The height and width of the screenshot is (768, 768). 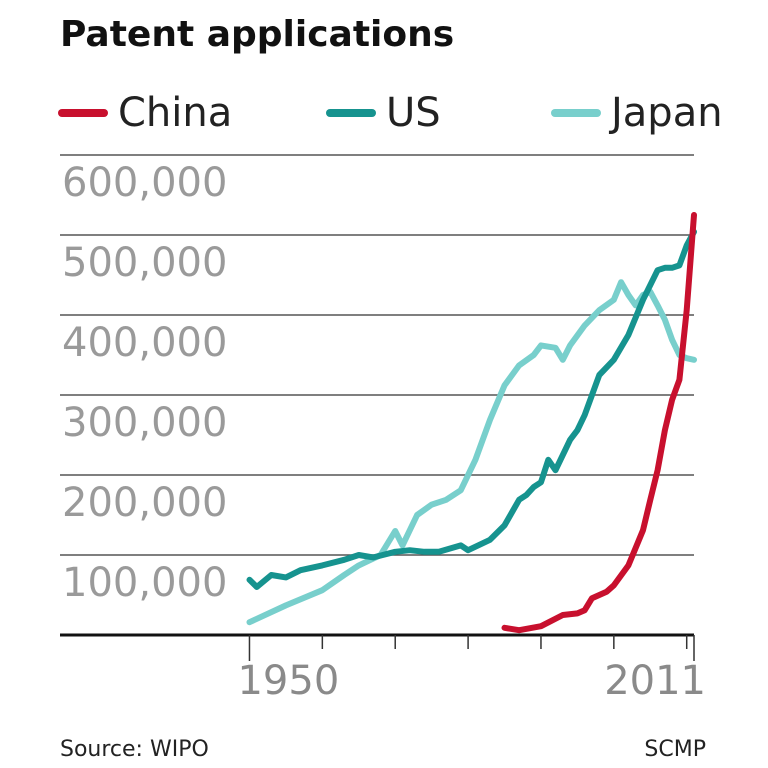 I want to click on chart-title: Patent applications, so click(x=257, y=34).